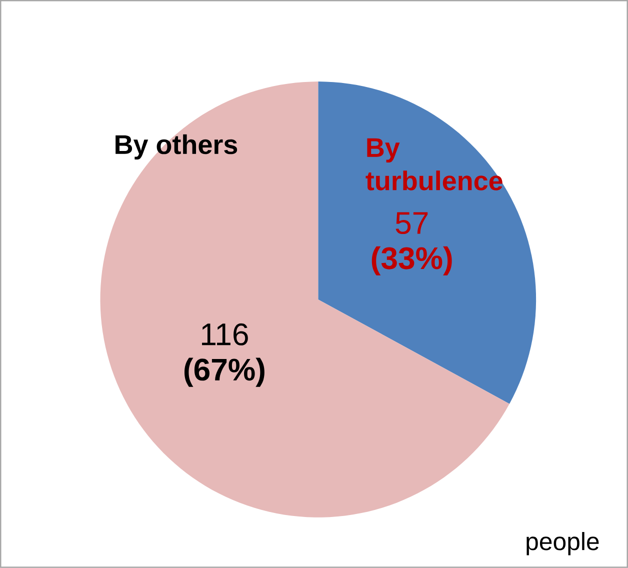 The image size is (628, 568). I want to click on text: people, so click(562, 544).